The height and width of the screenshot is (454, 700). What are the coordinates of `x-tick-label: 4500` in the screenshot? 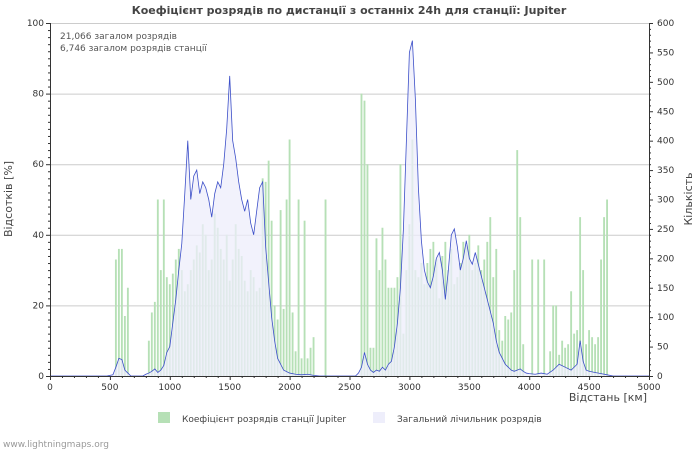 It's located at (589, 388).